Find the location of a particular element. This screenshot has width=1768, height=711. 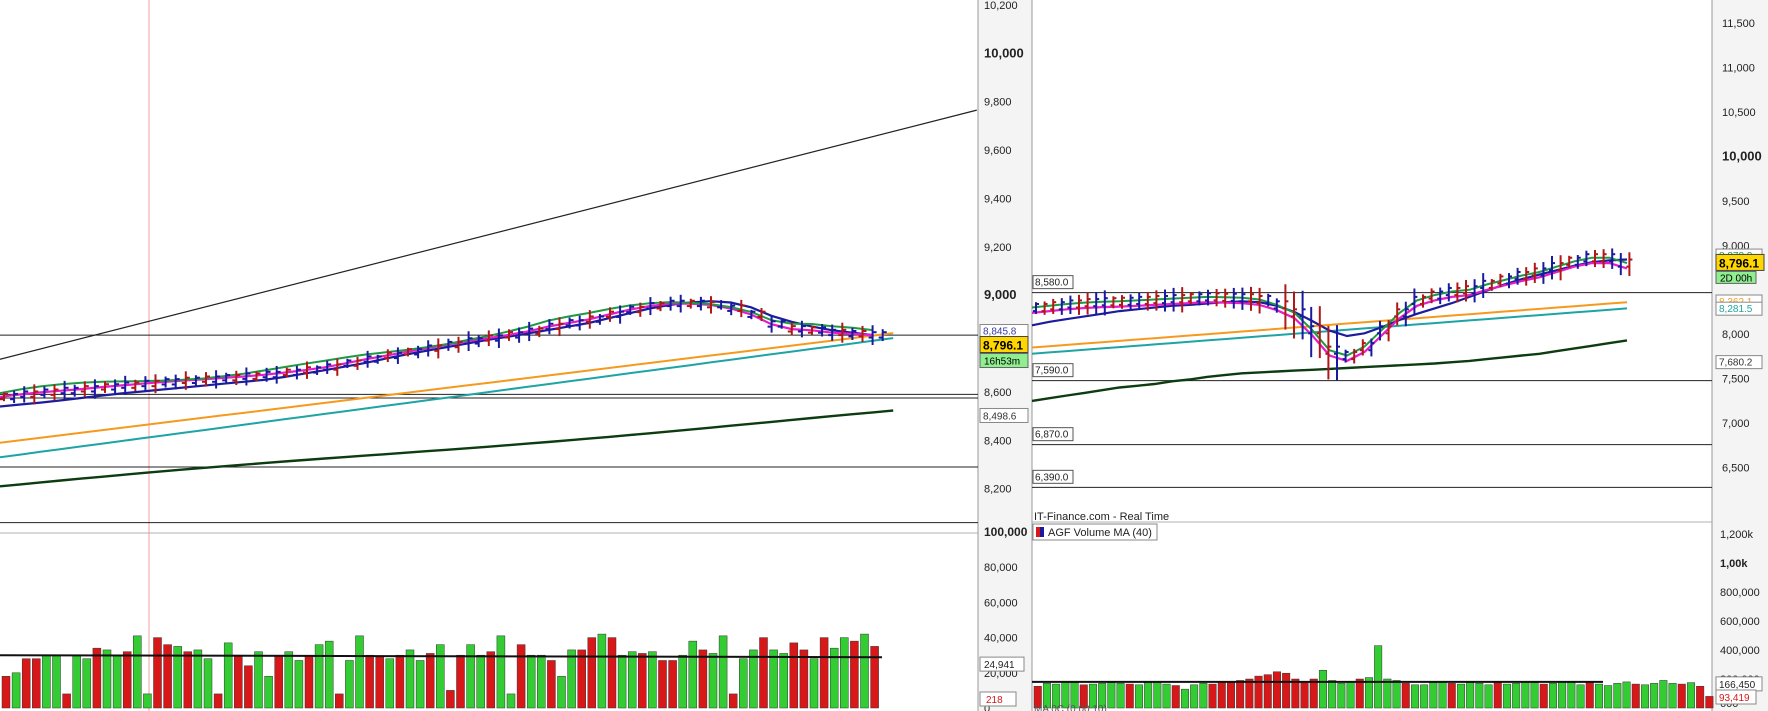

last-price-tag: 8,796.1 is located at coordinates (1739, 263).